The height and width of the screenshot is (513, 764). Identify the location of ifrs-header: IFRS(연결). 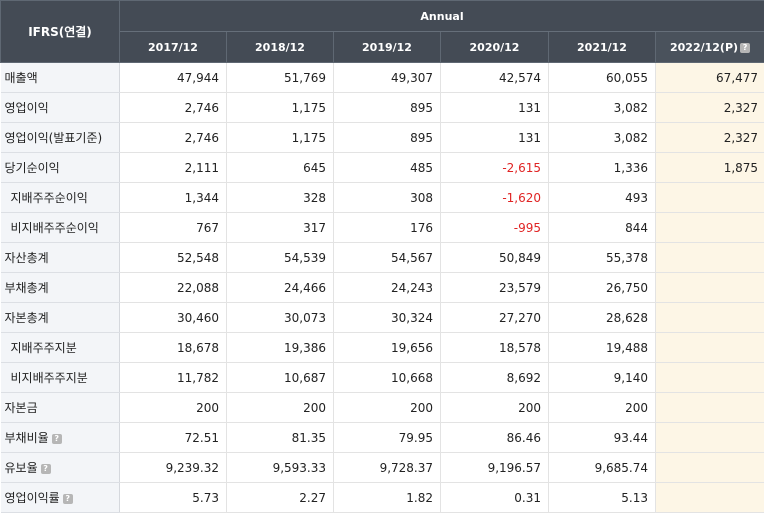
(60, 32).